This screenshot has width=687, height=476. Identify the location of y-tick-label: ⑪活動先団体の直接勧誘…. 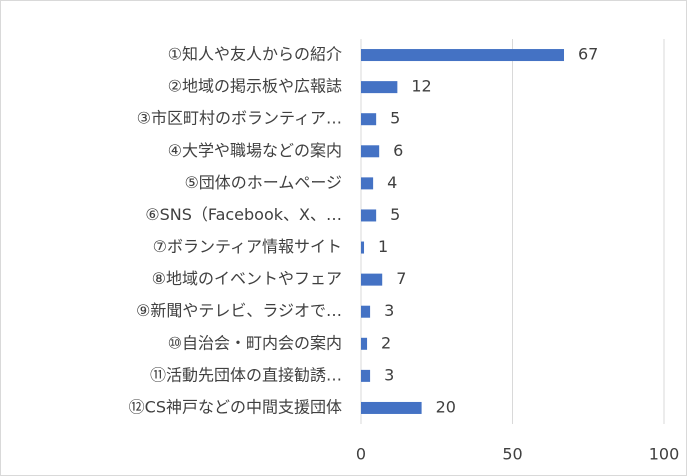
(246, 374).